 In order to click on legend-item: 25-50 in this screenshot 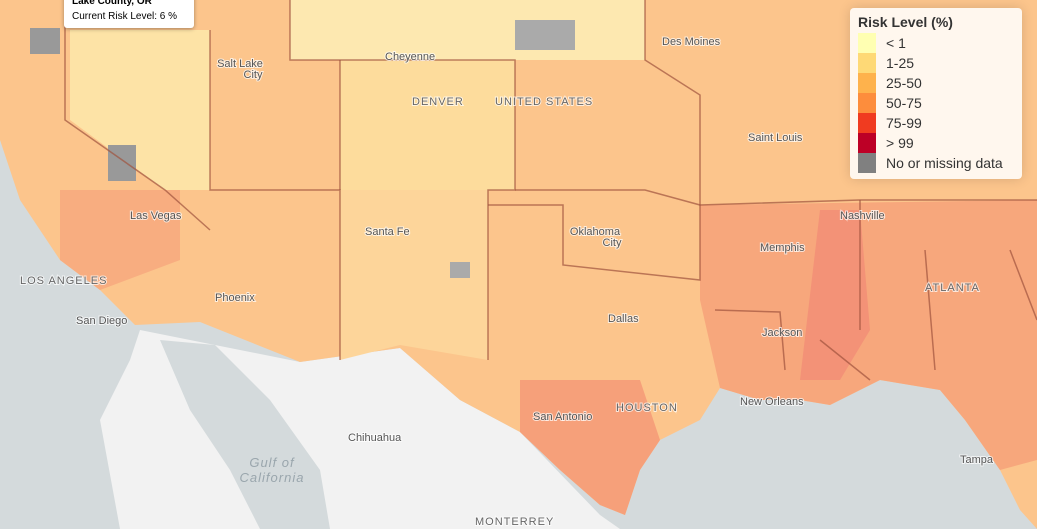, I will do `click(936, 83)`.